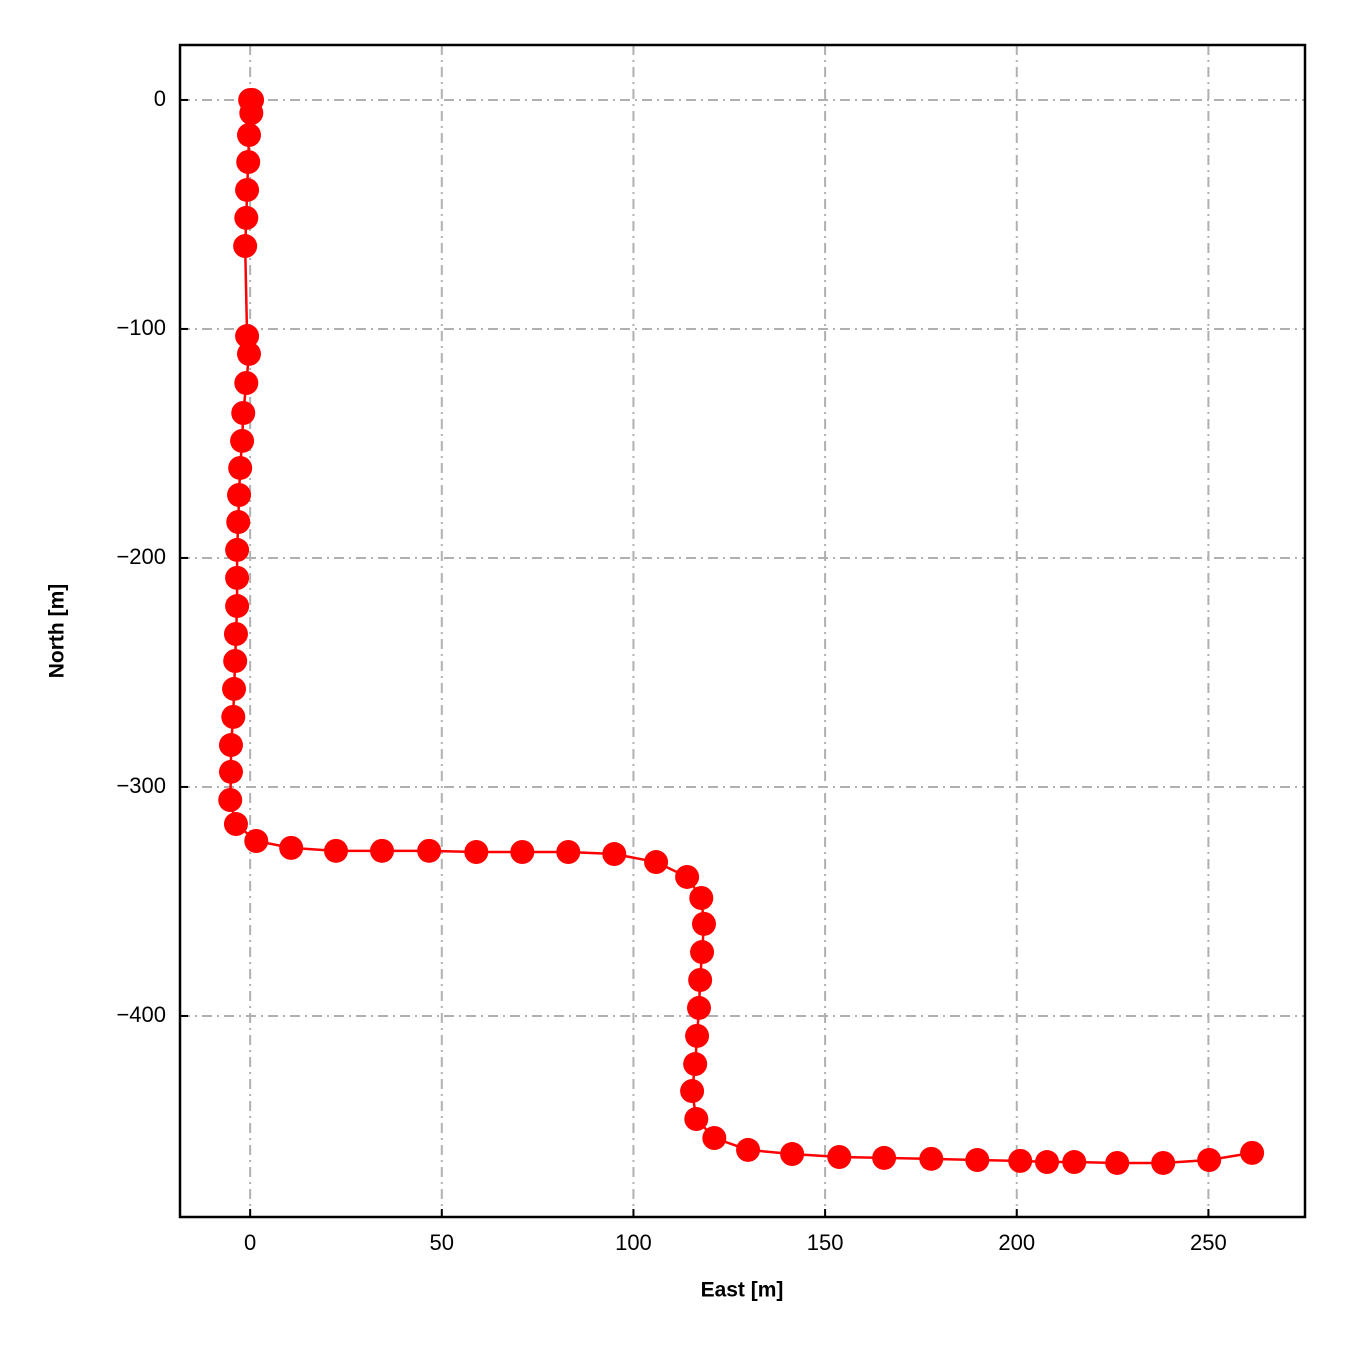 The width and height of the screenshot is (1350, 1355). I want to click on y-tick-label: −200, so click(141, 556).